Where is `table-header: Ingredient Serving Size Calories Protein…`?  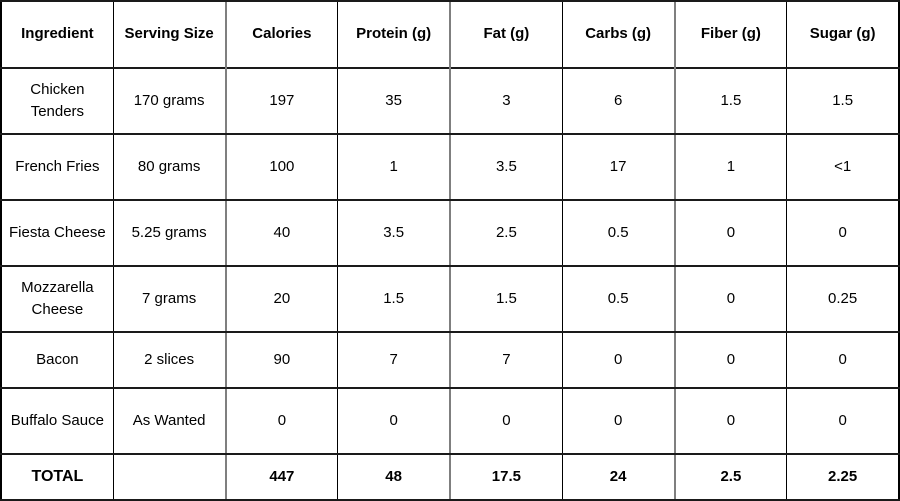
table-header: Ingredient Serving Size Calories Protein… is located at coordinates (450, 34).